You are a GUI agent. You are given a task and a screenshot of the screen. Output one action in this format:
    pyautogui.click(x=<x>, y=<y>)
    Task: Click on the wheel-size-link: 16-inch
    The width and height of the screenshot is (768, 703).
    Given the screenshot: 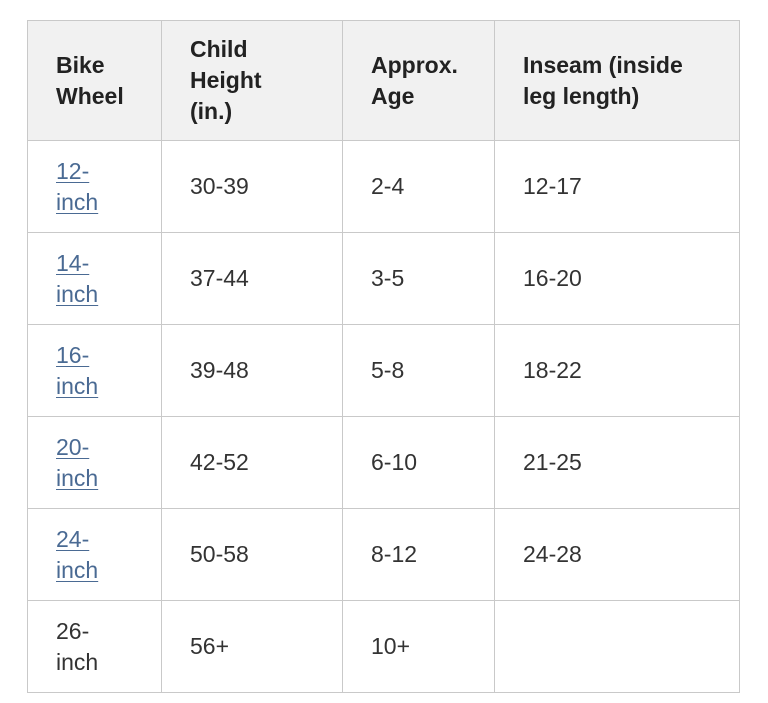 What is the action you would take?
    pyautogui.click(x=77, y=370)
    